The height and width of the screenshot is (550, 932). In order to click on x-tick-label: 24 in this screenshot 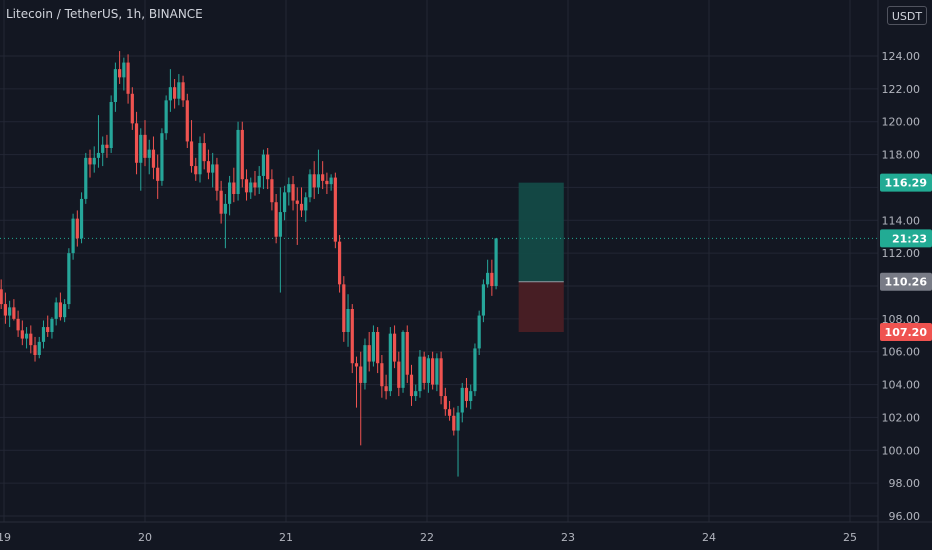, I will do `click(709, 537)`.